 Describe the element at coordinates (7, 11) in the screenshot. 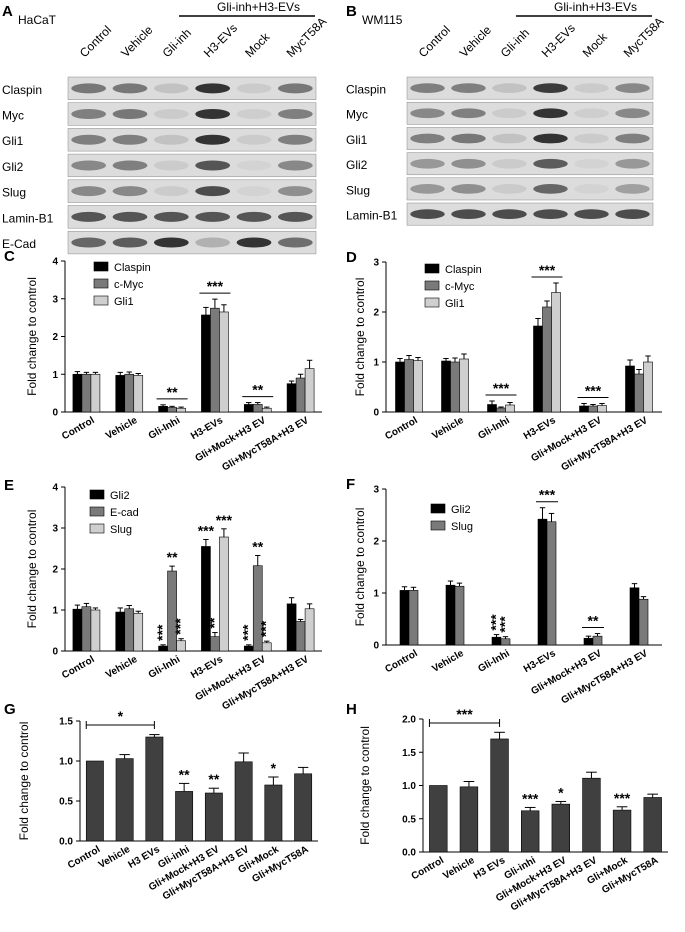

I see `panel-letter-A: A` at that location.